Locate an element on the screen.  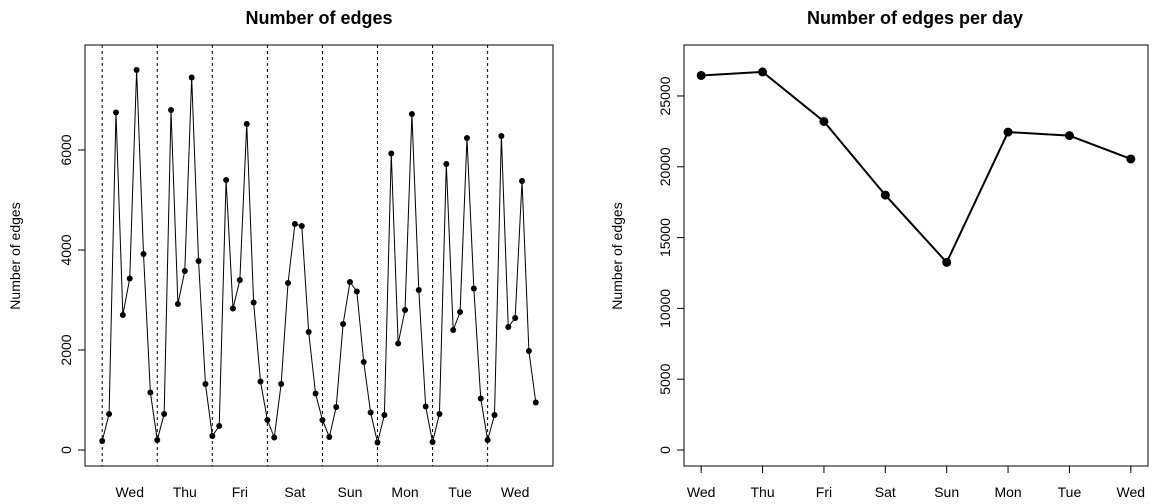
y-tick-label: 15000 is located at coordinates (665, 237).